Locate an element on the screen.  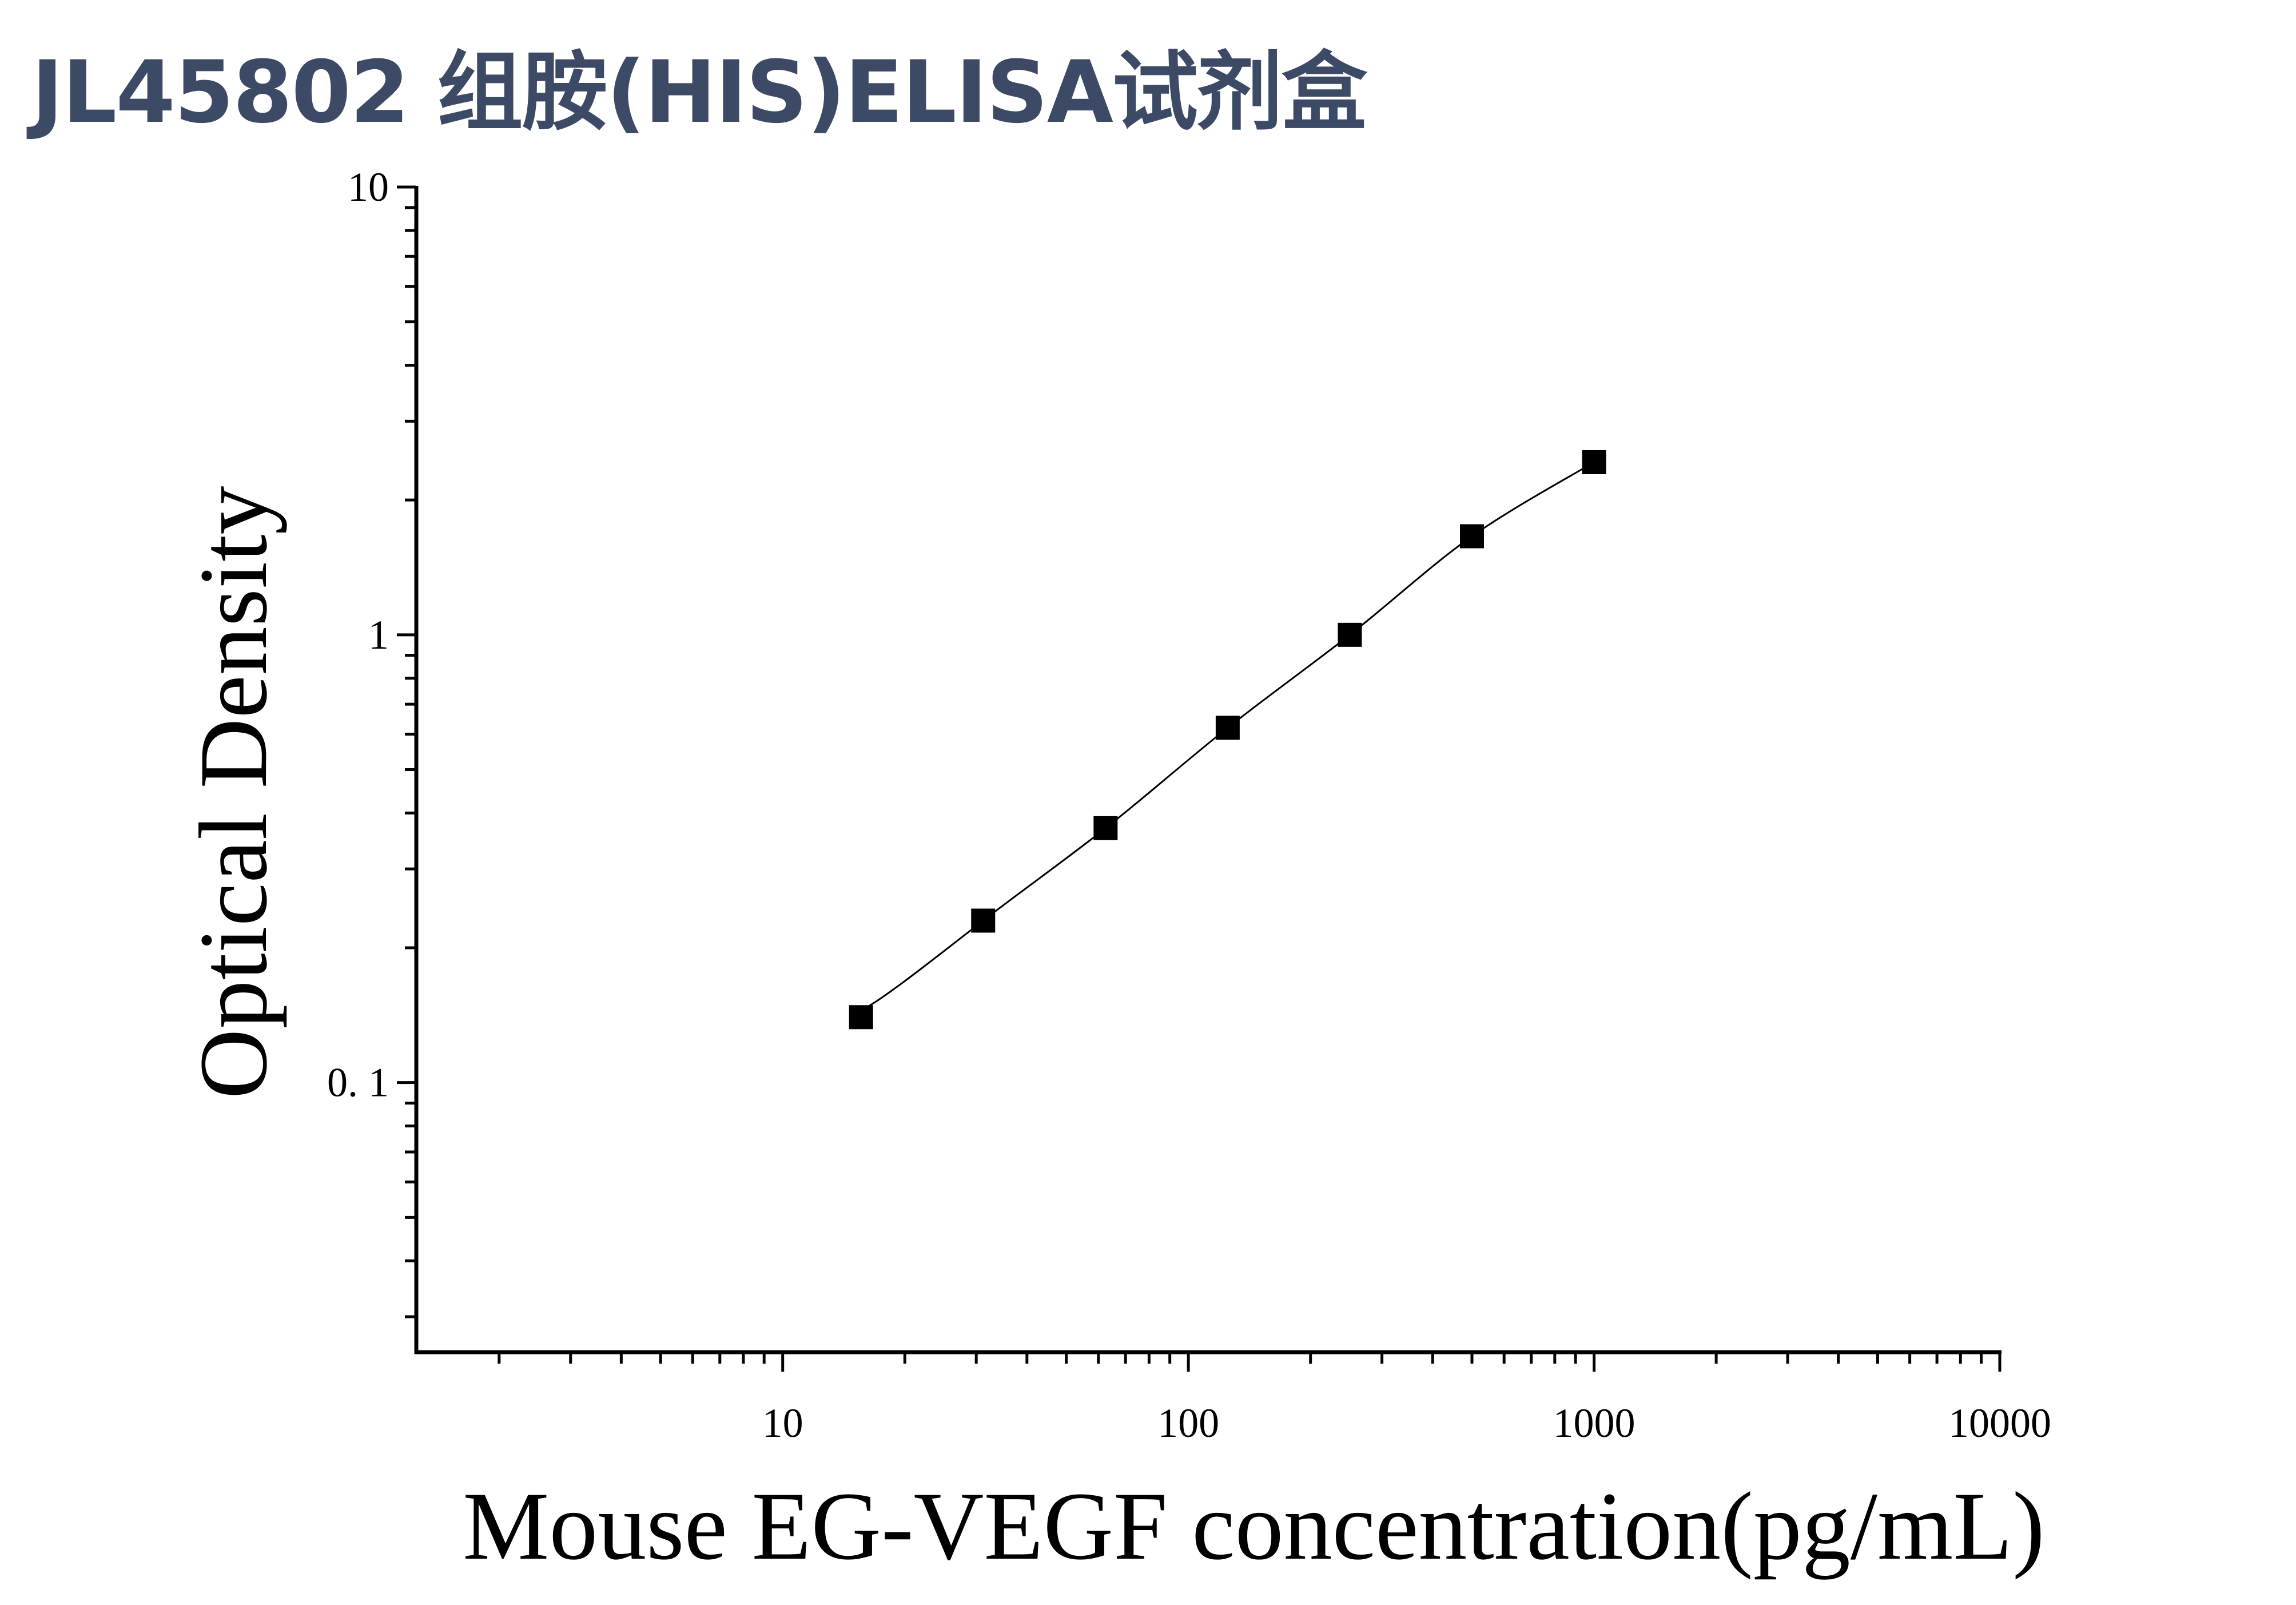
y-tick-label: 0. 1 is located at coordinates (358, 1083).